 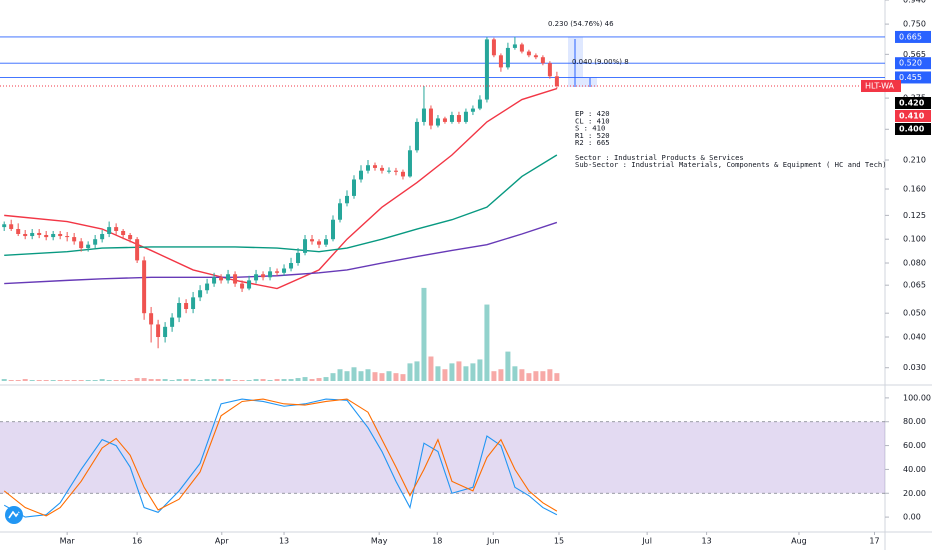 I want to click on level-label: 0.520, so click(x=910, y=63).